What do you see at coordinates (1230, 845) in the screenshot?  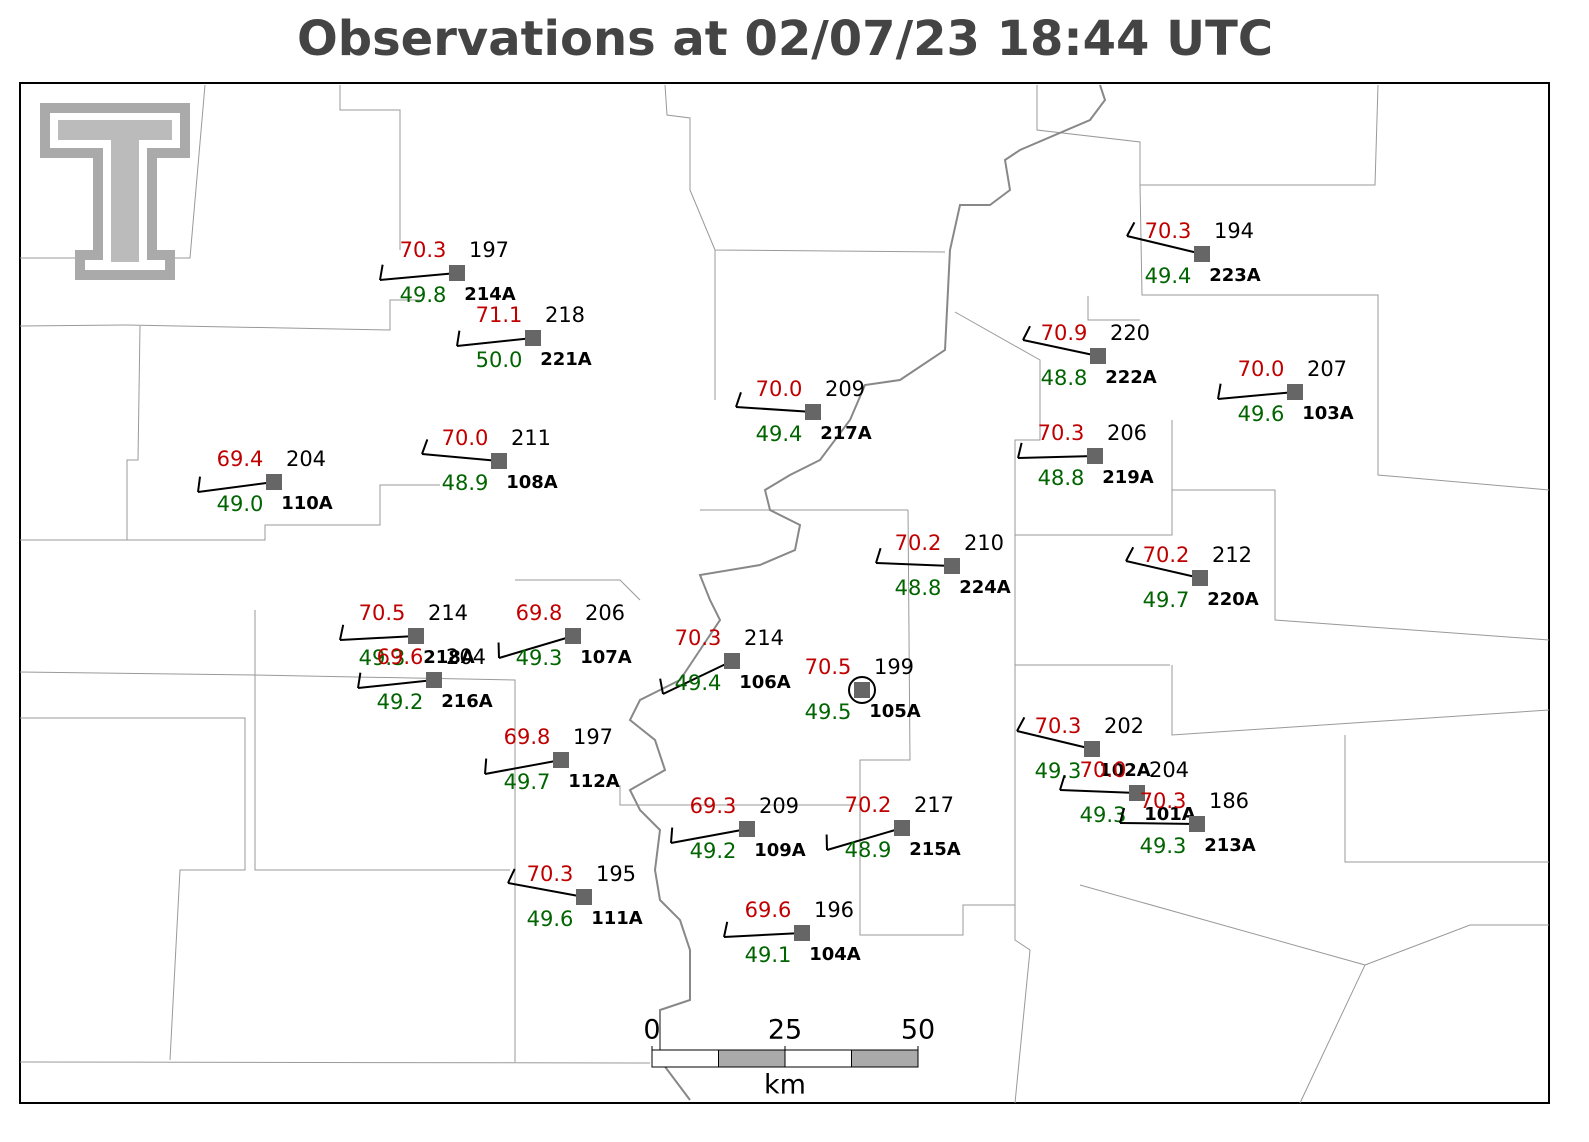 I see `station-id: 213A` at bounding box center [1230, 845].